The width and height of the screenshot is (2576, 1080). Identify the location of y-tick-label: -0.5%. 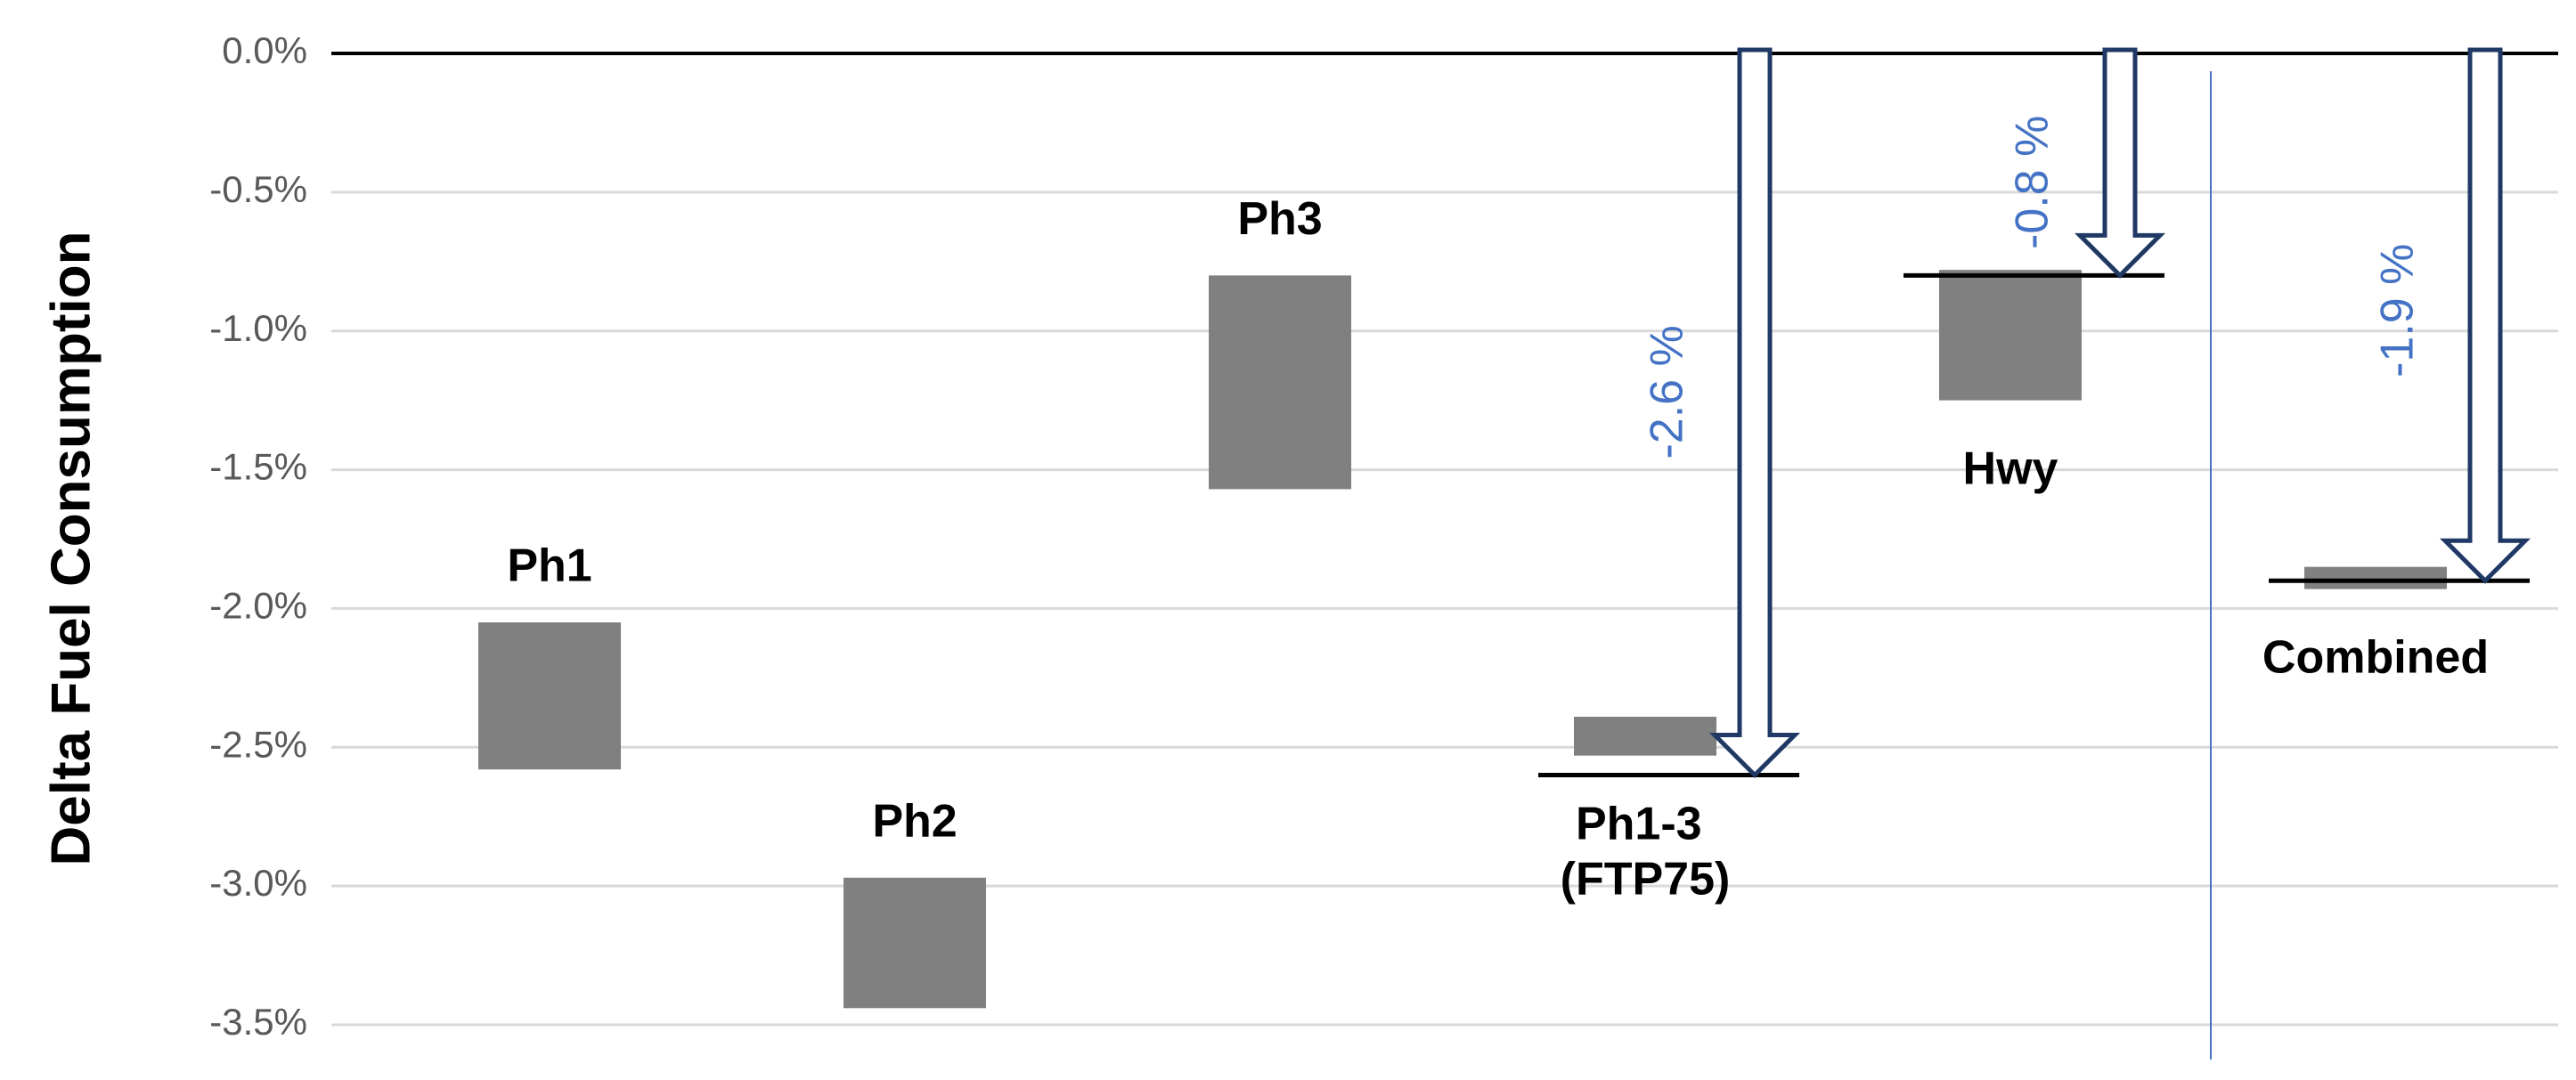
(258, 189).